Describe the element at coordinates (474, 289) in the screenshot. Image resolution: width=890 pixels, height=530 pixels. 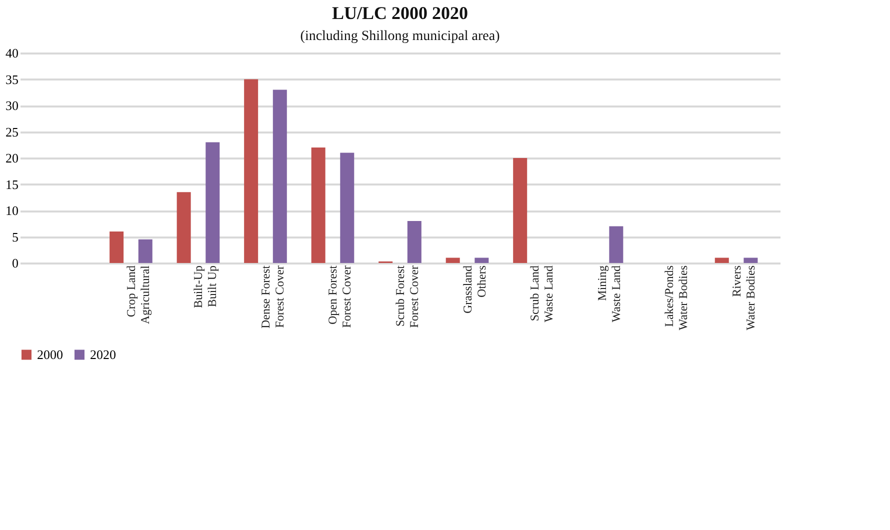
I see `x-tick-label: Grassland Others` at that location.